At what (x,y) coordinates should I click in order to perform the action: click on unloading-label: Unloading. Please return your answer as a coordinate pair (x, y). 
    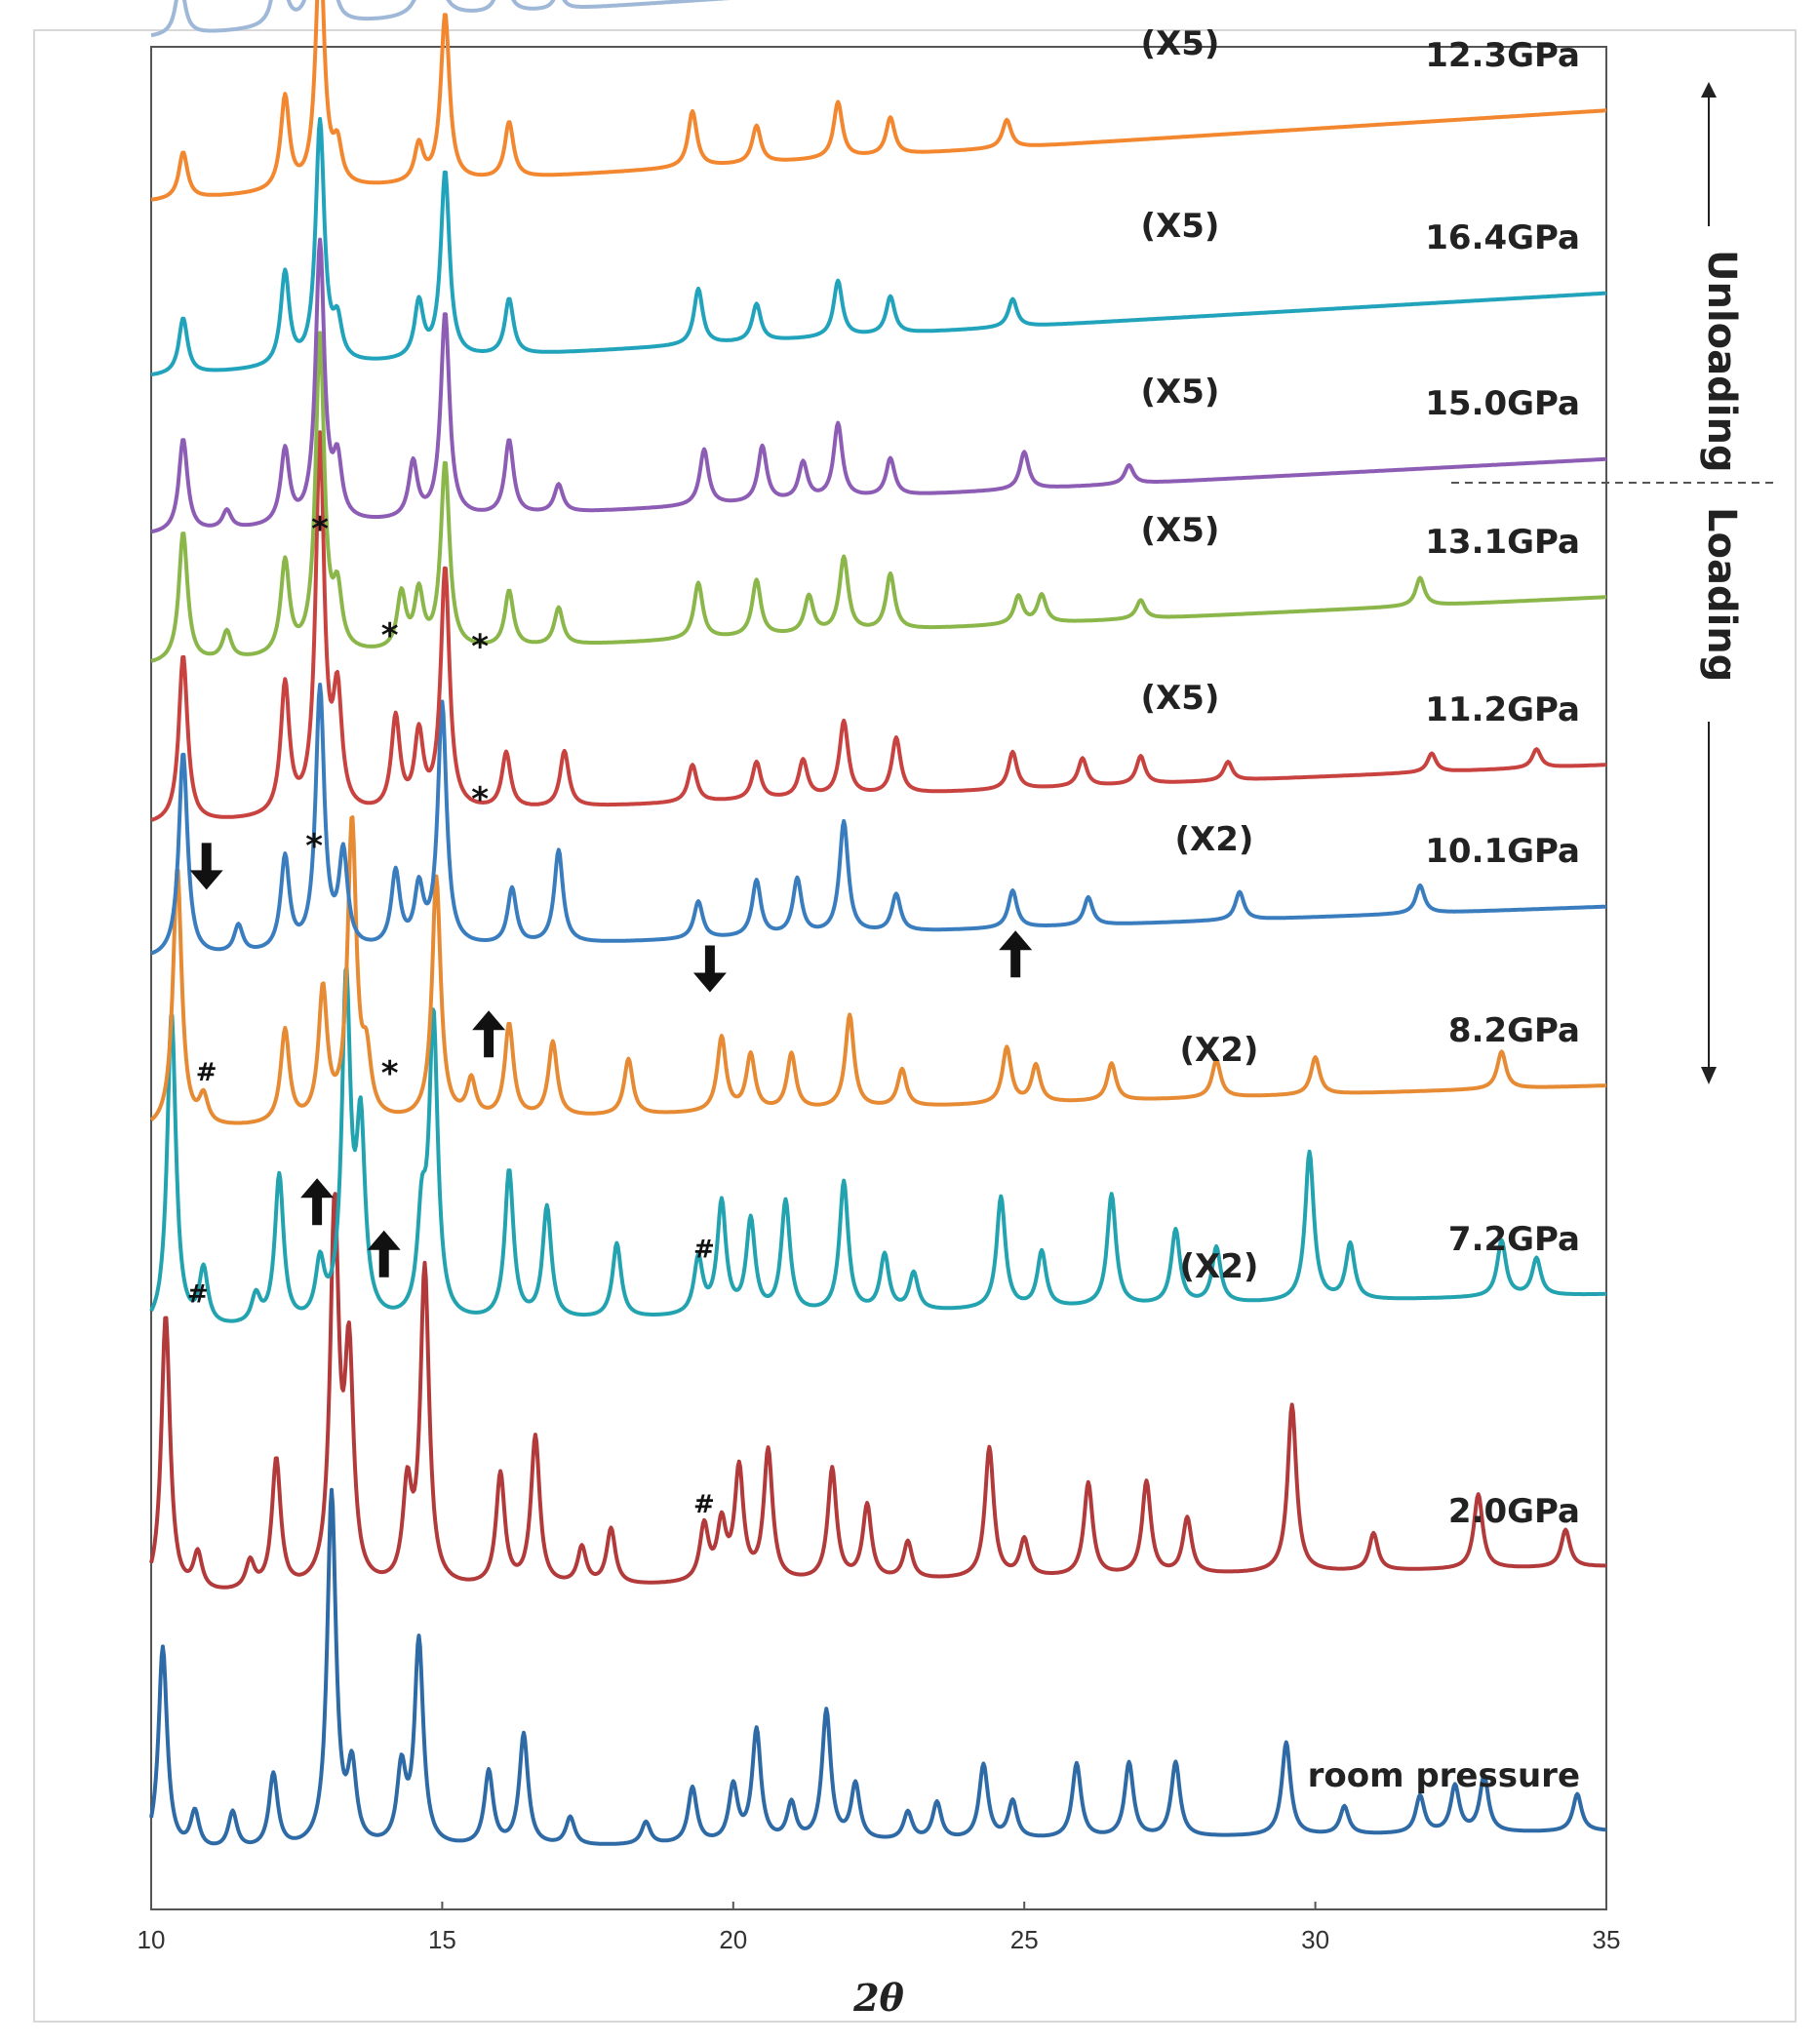
    Looking at the image, I should click on (1721, 361).